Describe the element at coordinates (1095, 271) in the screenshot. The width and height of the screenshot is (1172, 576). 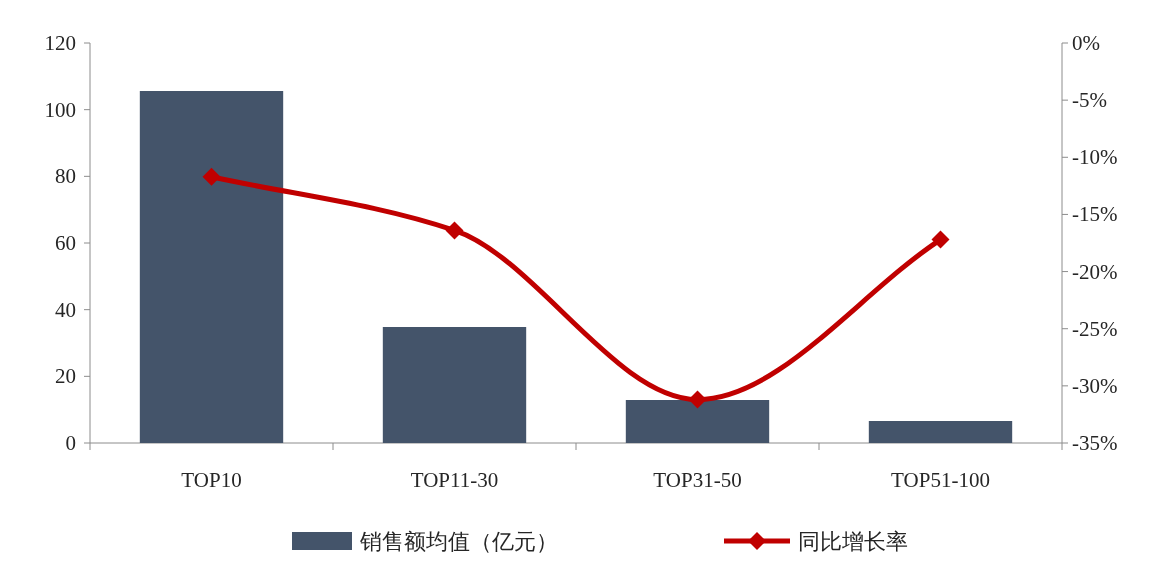
I see `y2-tick-label: -20%` at that location.